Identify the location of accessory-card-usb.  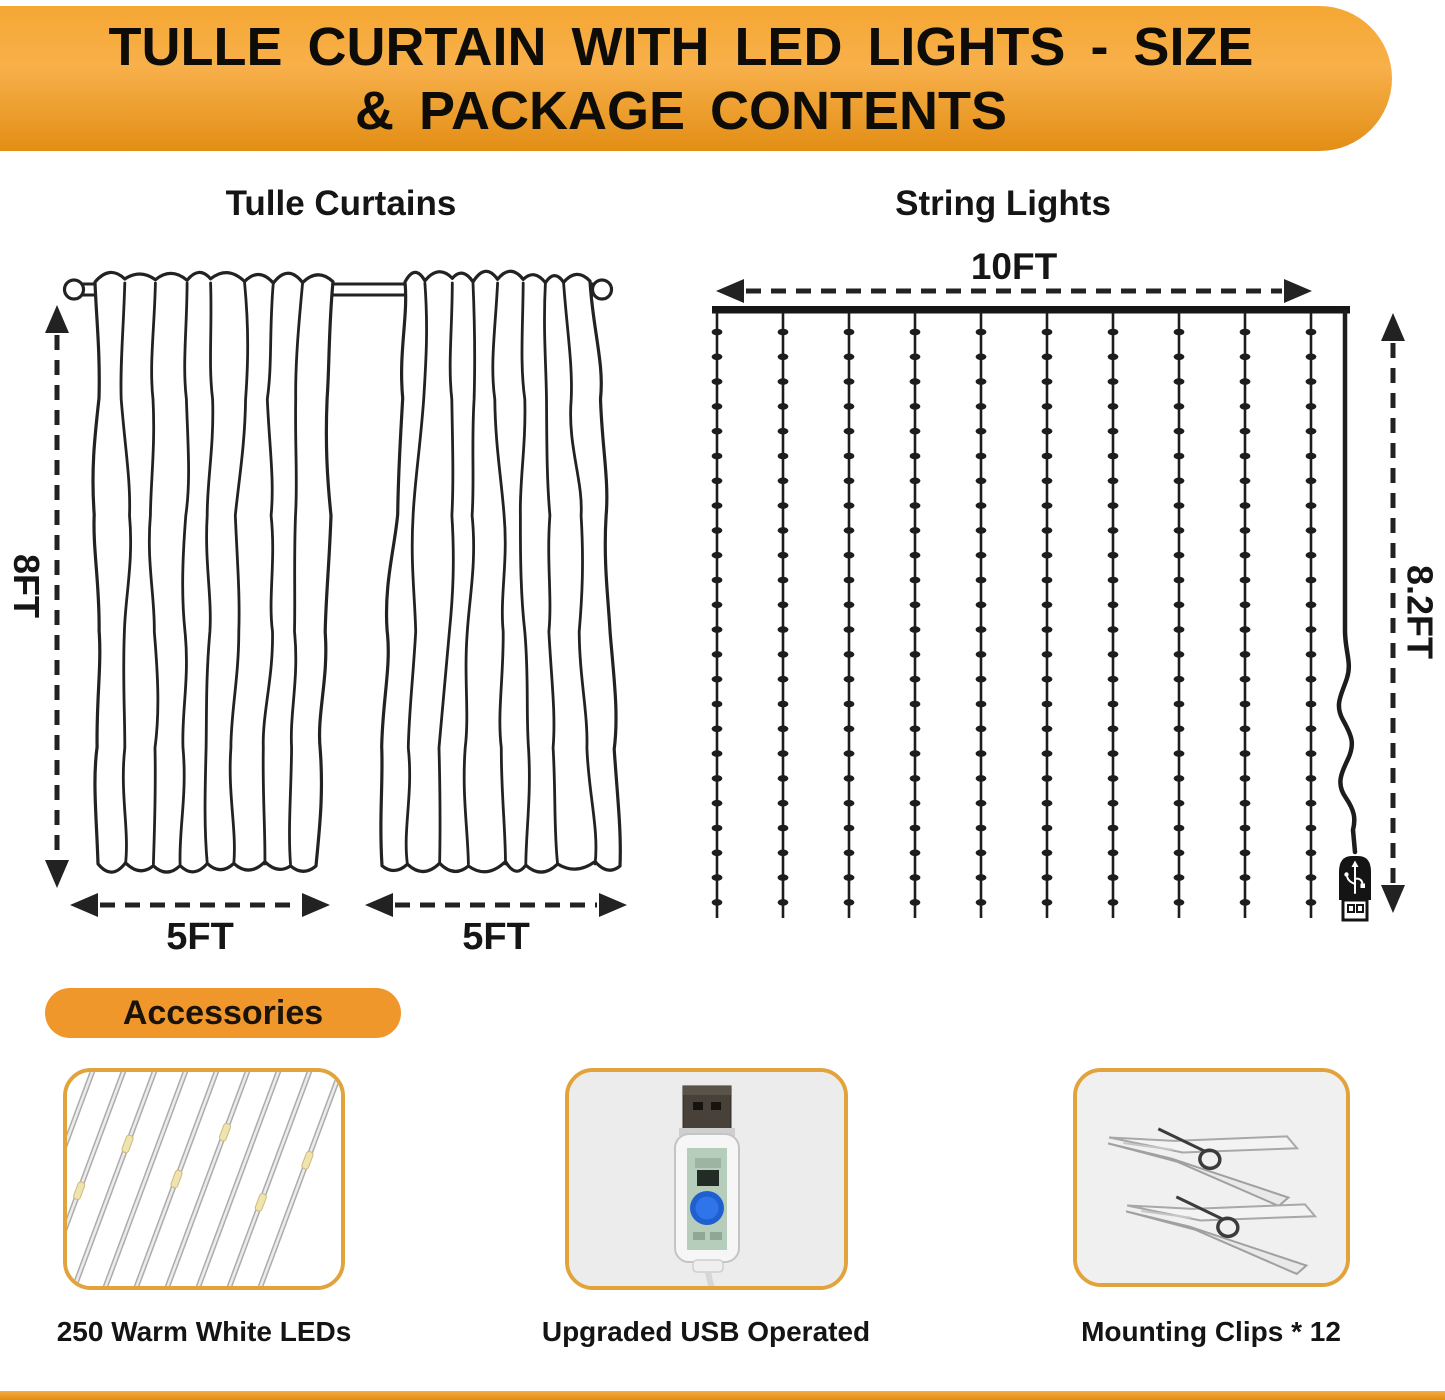
(706, 1179).